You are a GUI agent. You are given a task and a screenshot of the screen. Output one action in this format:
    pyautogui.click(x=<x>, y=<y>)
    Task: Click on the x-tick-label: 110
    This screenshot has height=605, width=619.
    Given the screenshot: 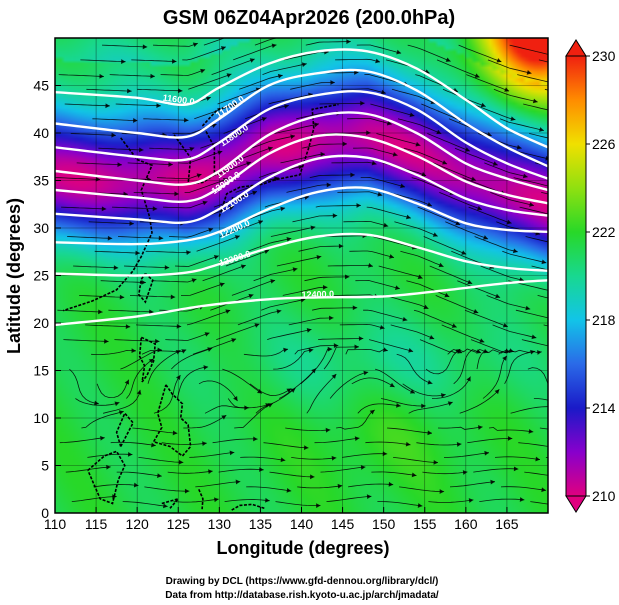 What is the action you would take?
    pyautogui.click(x=55, y=524)
    